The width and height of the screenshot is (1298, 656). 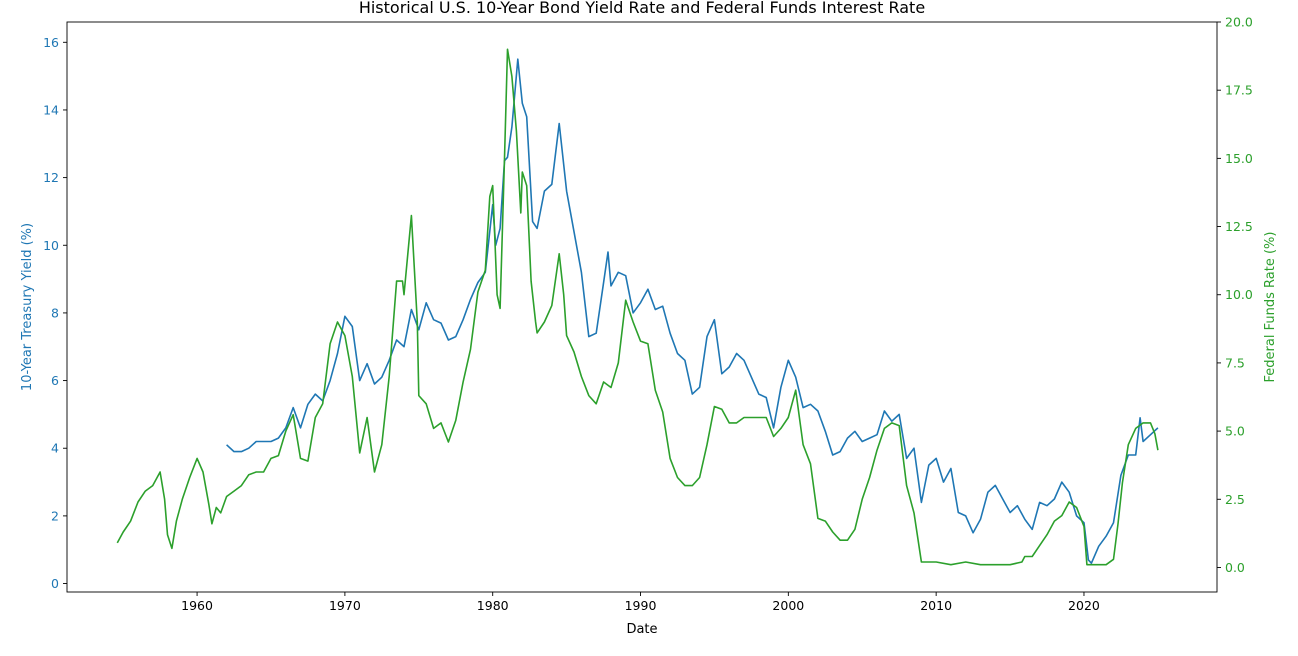 I want to click on left-axis-label: 10-Year Treasury Yield (%), so click(x=27, y=307).